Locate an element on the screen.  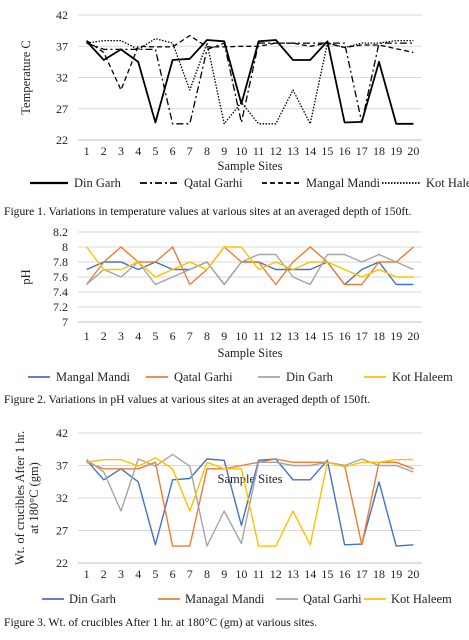
y-tick-label: 8.2 is located at coordinates (60, 232).